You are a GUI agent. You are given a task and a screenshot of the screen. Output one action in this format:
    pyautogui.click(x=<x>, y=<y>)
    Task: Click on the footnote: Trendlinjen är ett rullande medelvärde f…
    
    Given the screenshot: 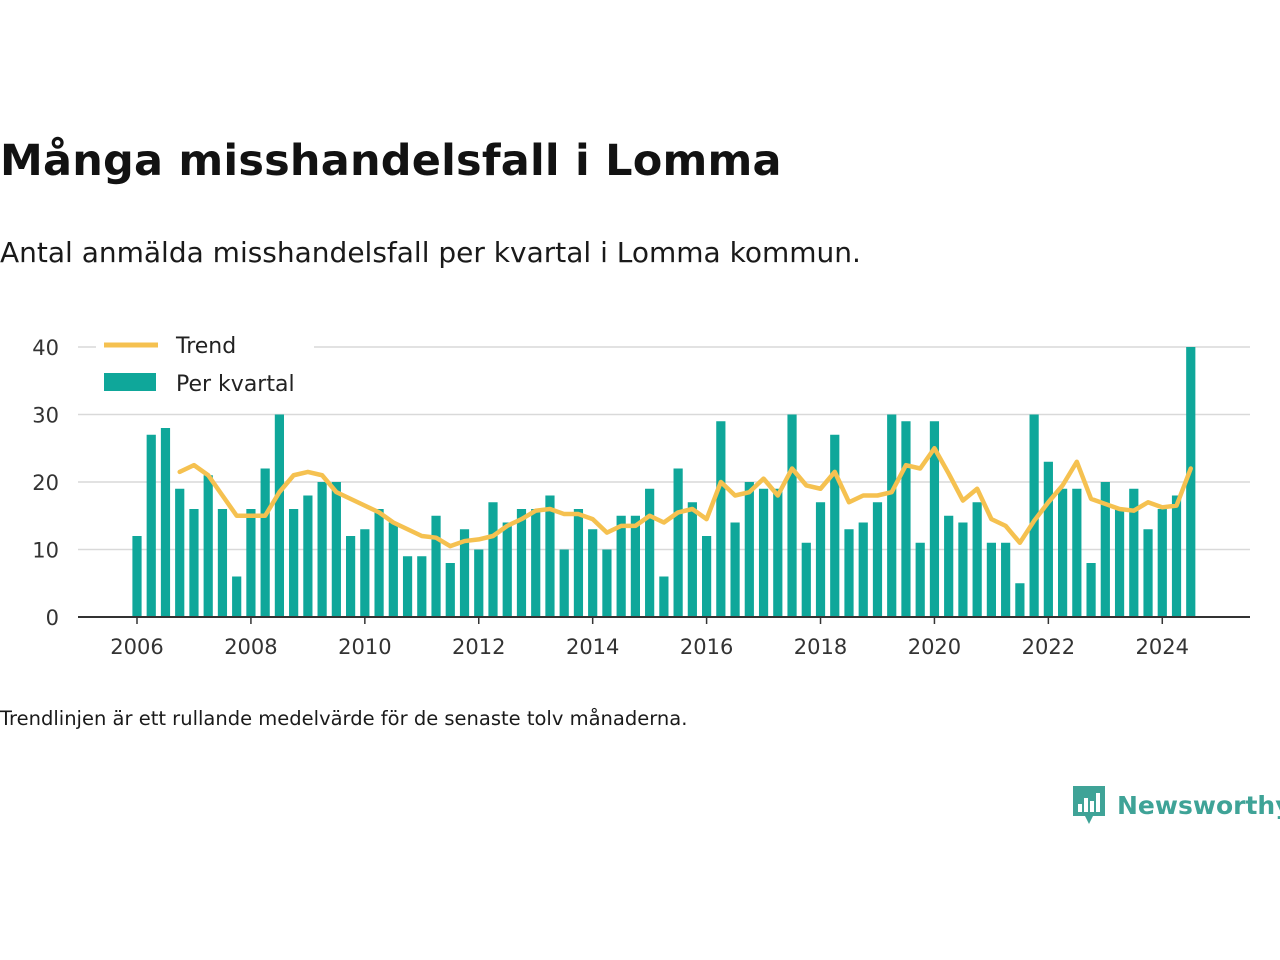 What is the action you would take?
    pyautogui.click(x=344, y=718)
    